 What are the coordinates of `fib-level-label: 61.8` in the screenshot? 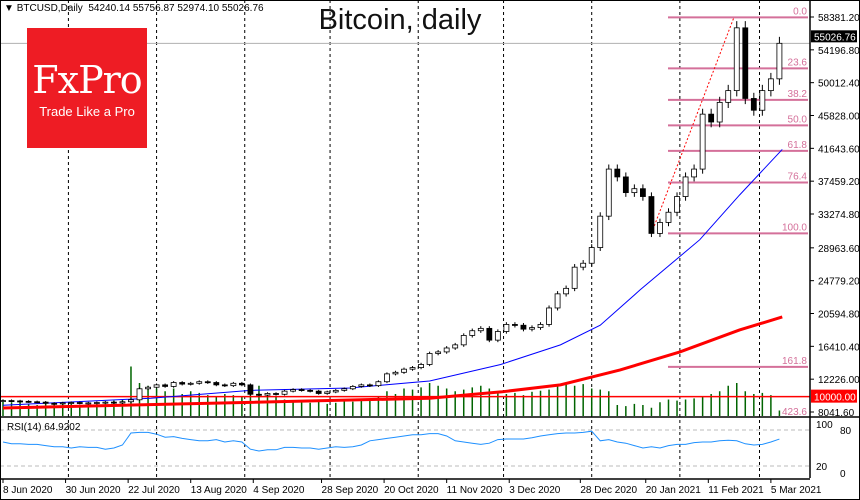 It's located at (798, 145).